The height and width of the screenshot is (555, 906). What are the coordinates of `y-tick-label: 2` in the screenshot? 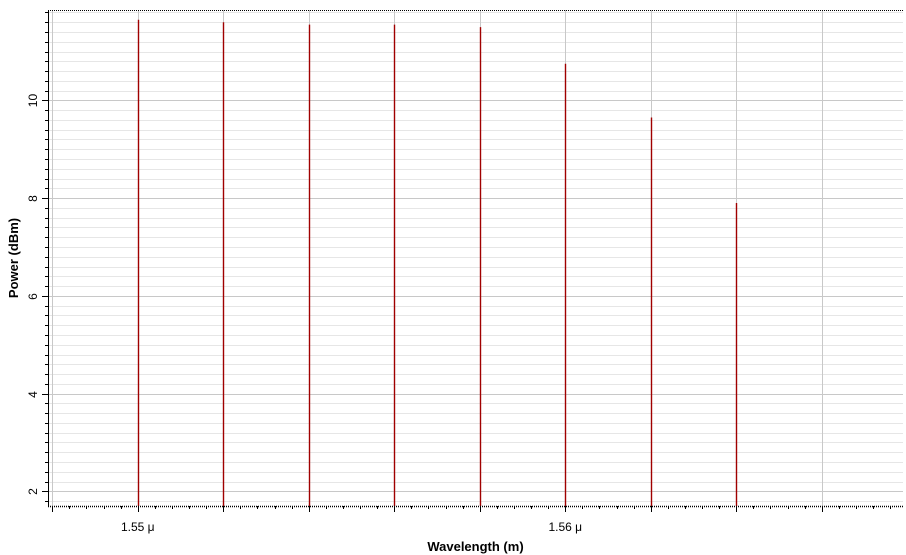 It's located at (33, 491).